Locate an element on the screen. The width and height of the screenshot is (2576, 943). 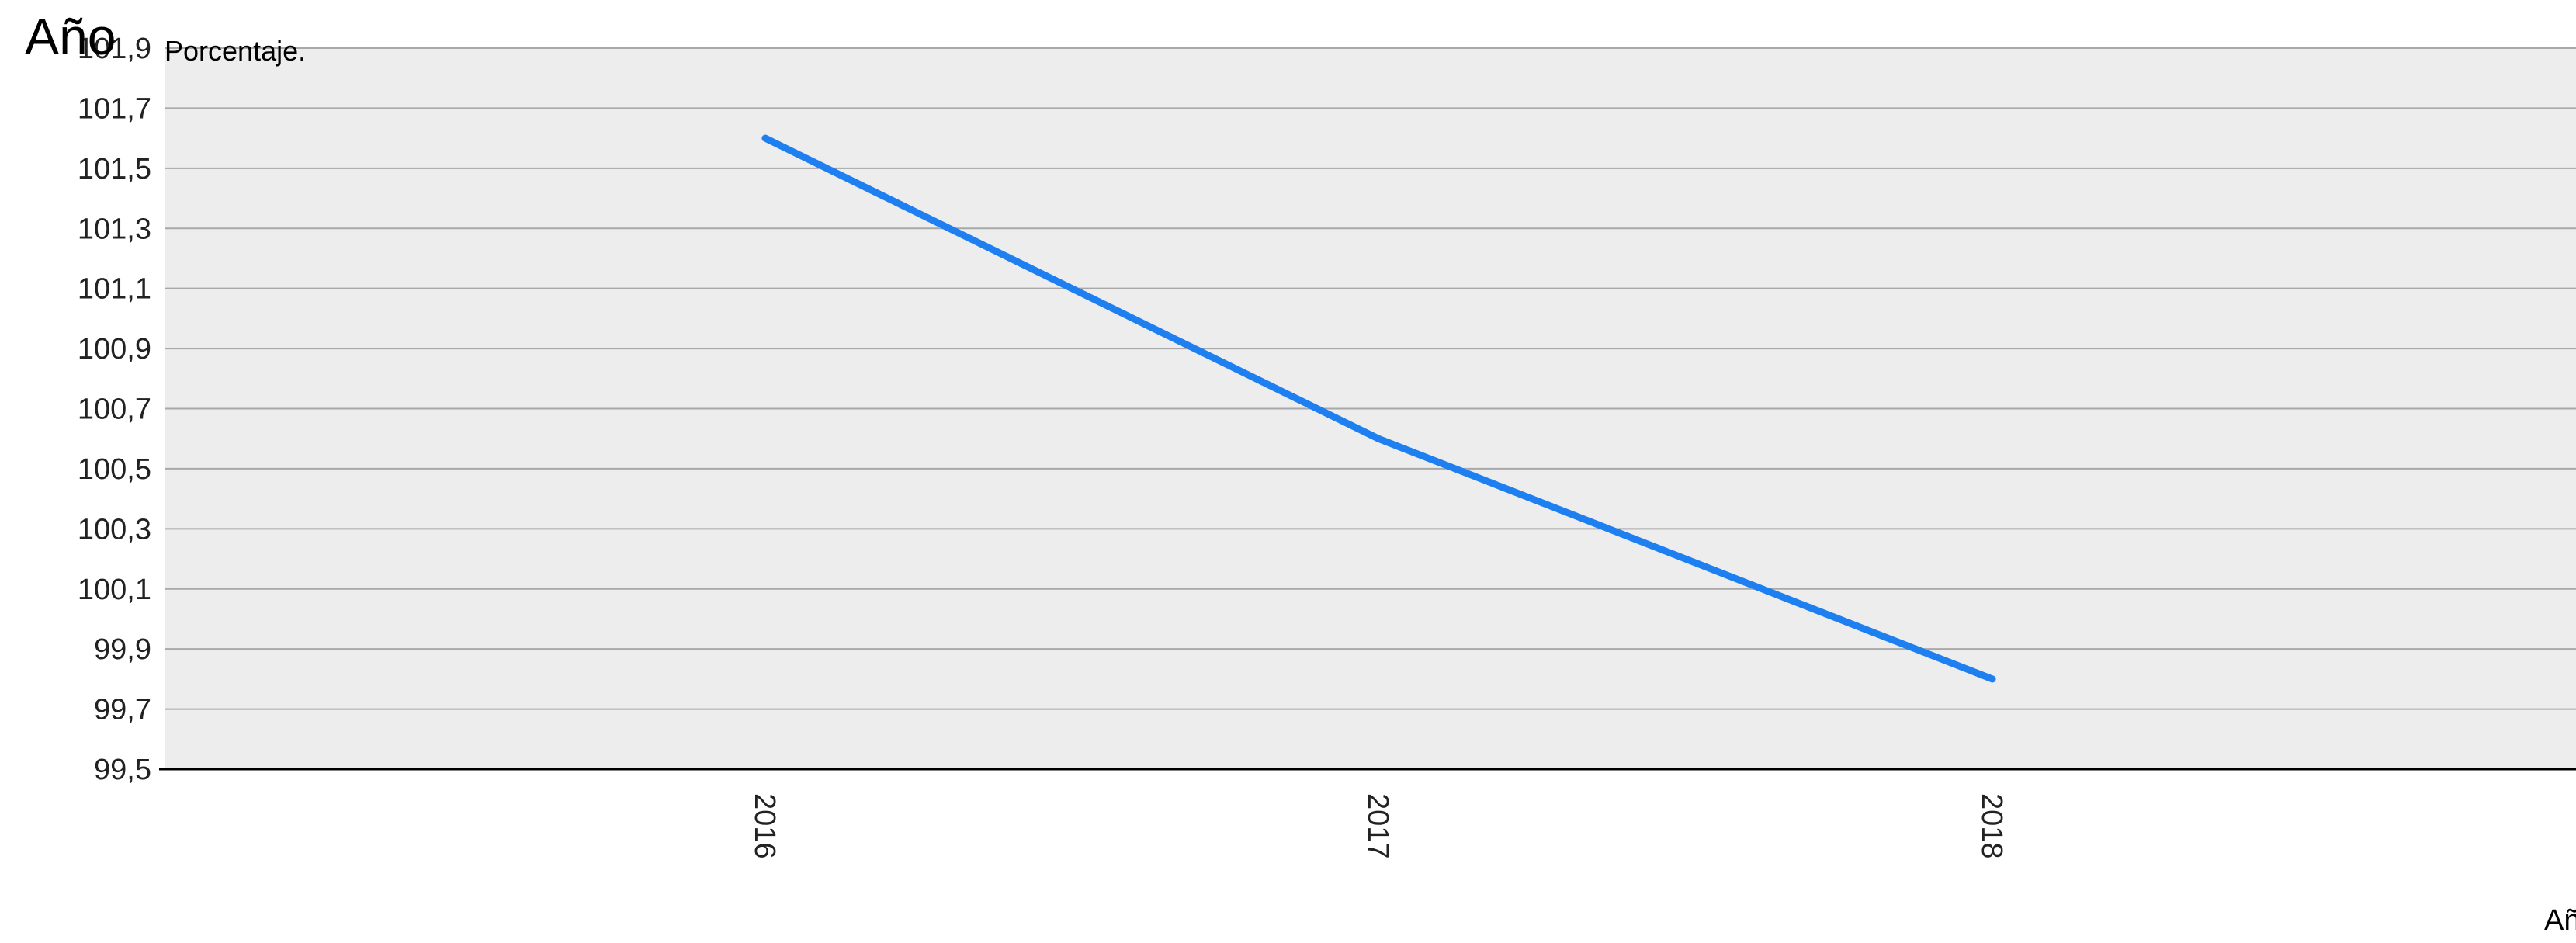
chart-title: Año is located at coordinates (70, 36).